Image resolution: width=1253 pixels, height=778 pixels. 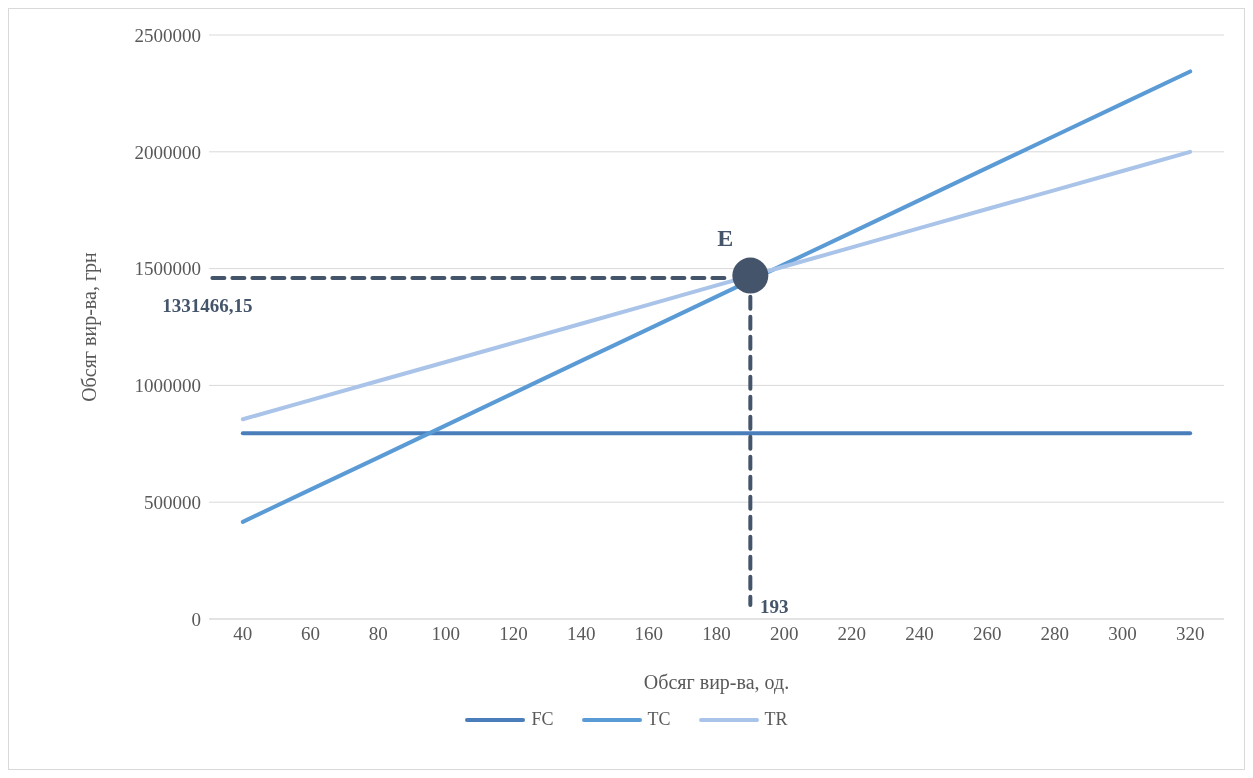 What do you see at coordinates (852, 634) in the screenshot?
I see `x-tick-label: 220` at bounding box center [852, 634].